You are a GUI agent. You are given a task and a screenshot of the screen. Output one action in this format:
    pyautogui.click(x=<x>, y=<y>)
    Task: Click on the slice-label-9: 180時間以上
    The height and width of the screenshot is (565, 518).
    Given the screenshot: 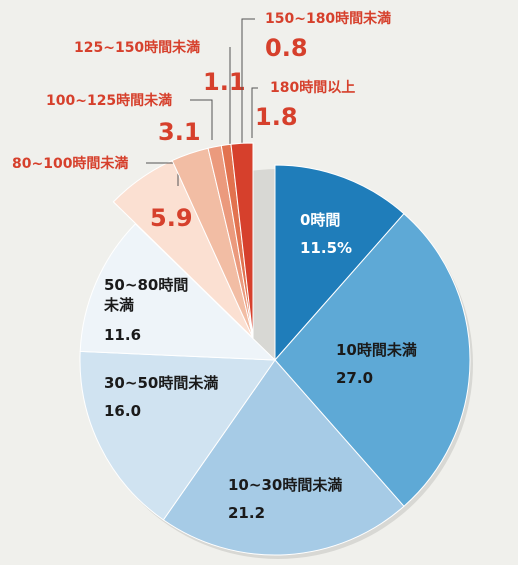 What is the action you would take?
    pyautogui.click(x=312, y=87)
    